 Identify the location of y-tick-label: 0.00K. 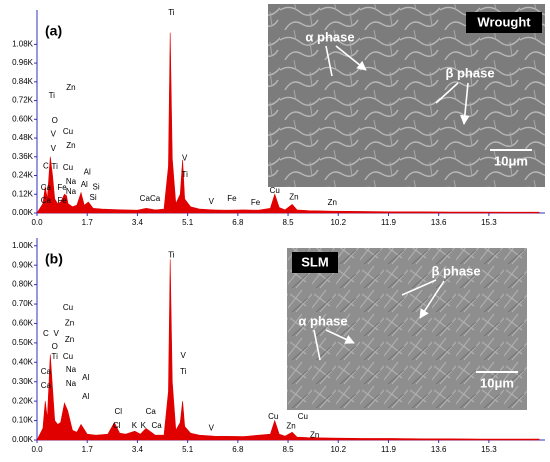
(23, 212).